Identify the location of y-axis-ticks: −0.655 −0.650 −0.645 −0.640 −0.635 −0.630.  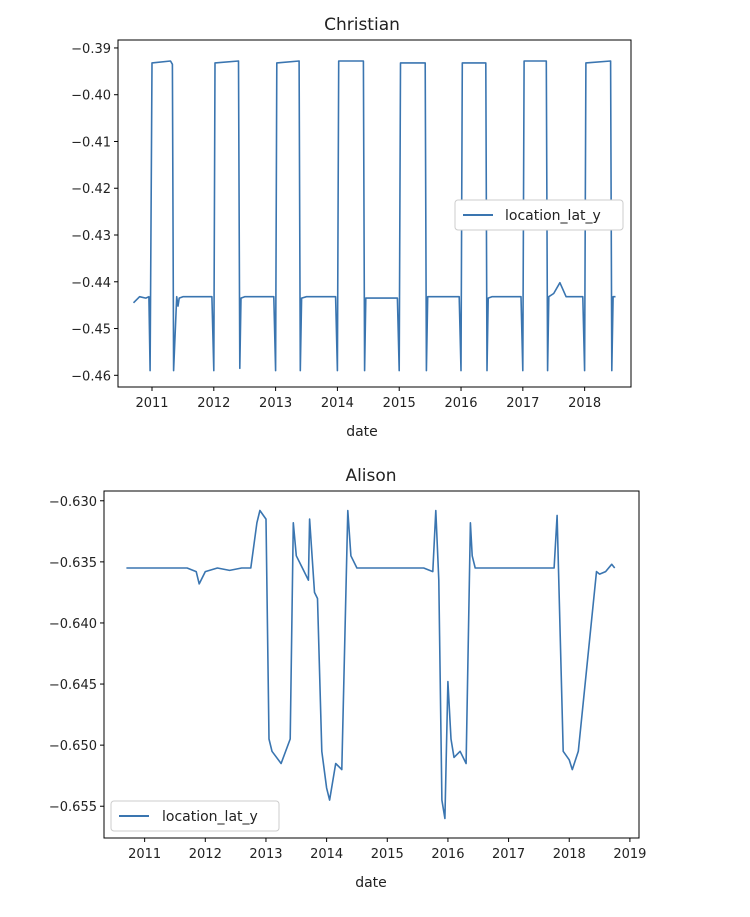
(76, 655).